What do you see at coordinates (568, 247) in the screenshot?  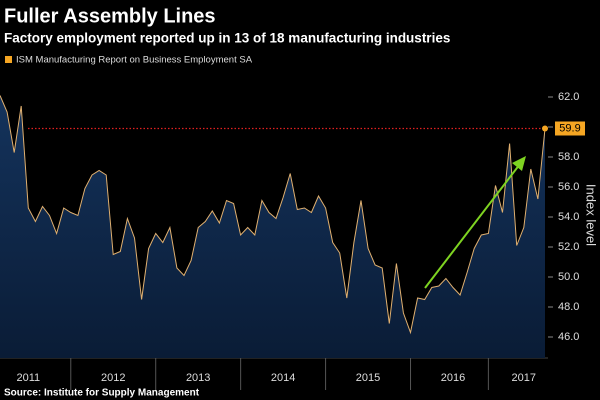 I see `y-tick-label: 52.0` at bounding box center [568, 247].